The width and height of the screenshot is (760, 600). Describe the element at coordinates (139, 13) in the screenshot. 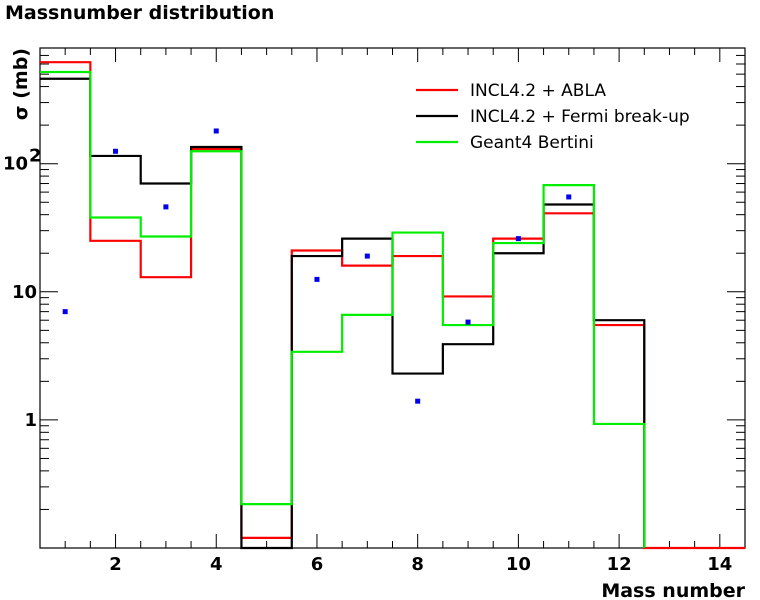

I see `chart-title: Massnumber distribution` at that location.